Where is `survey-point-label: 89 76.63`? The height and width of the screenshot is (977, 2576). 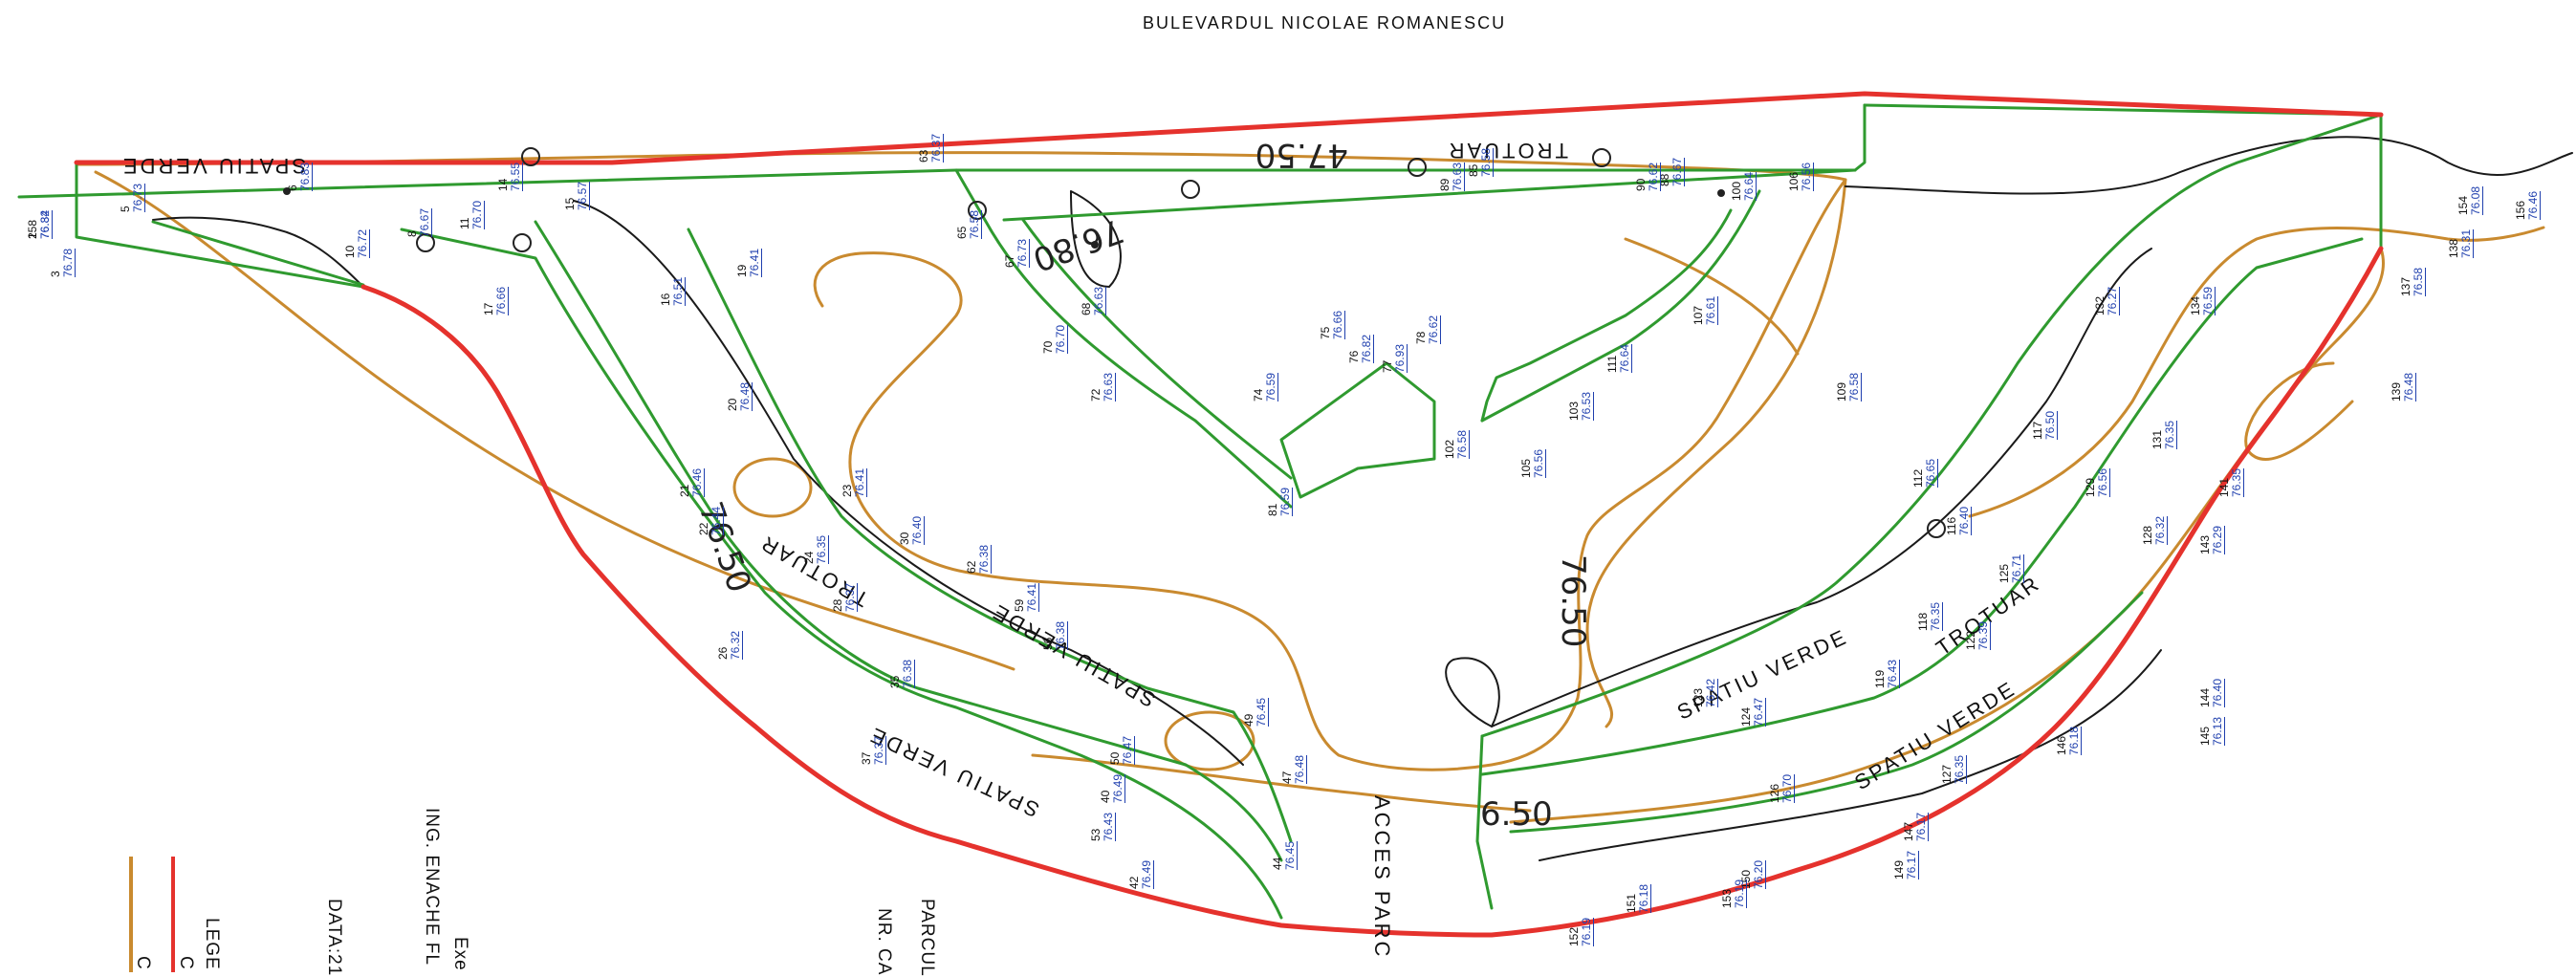 survey-point-label: 89 76.63 is located at coordinates (1451, 176).